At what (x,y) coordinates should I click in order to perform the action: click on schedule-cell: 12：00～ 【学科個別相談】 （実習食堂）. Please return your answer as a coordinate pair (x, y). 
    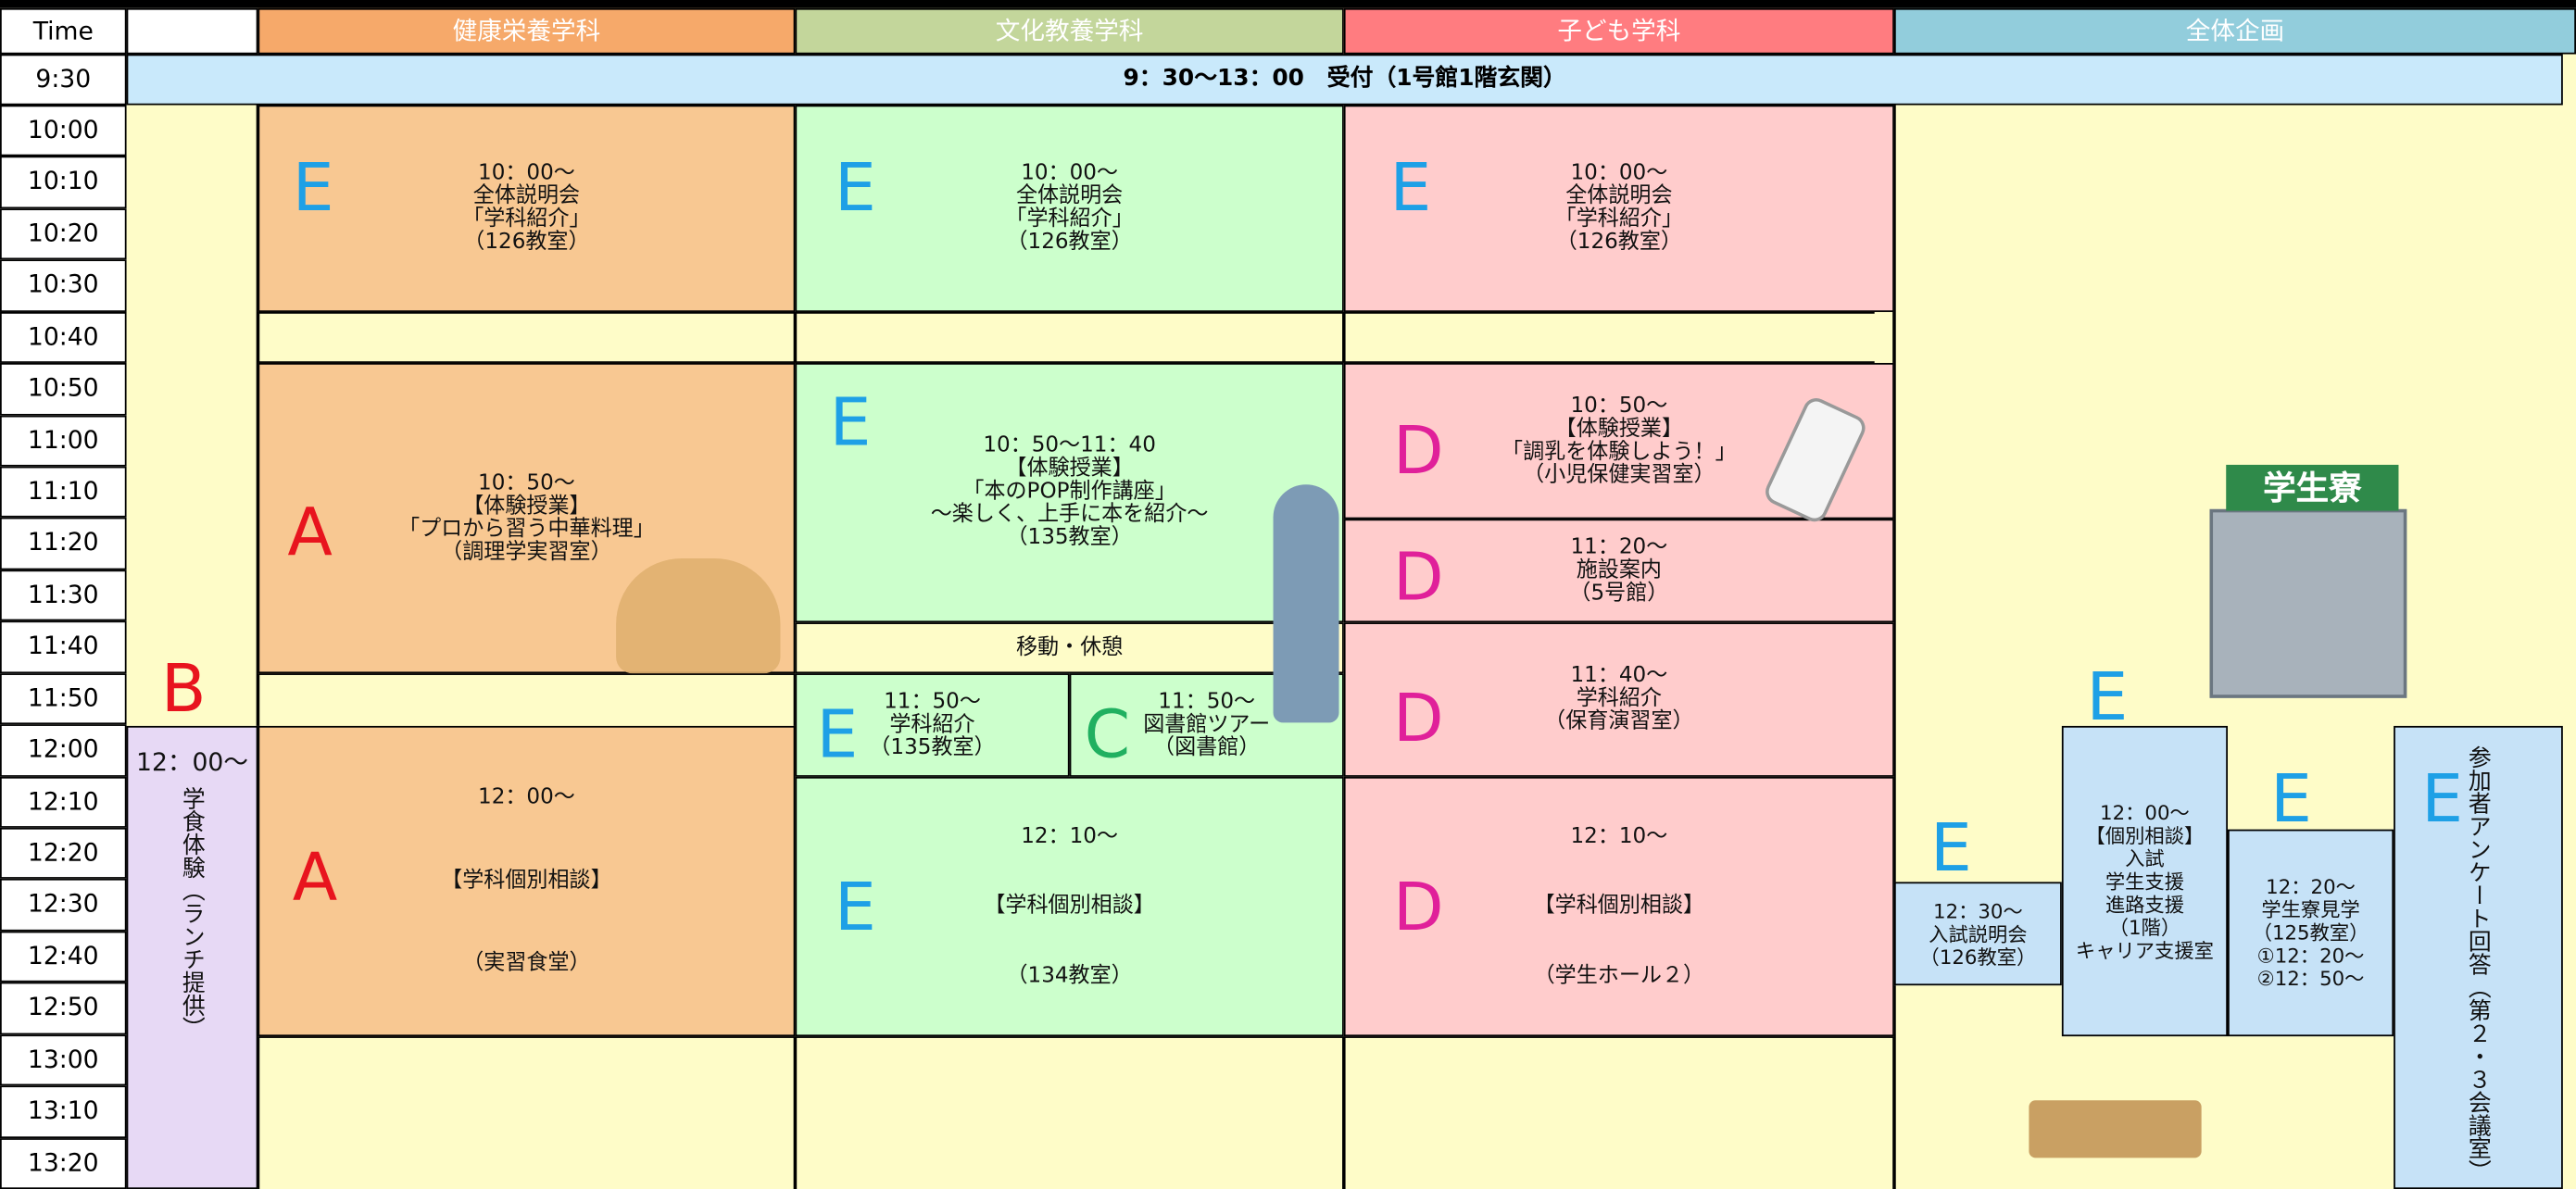
    Looking at the image, I should click on (527, 881).